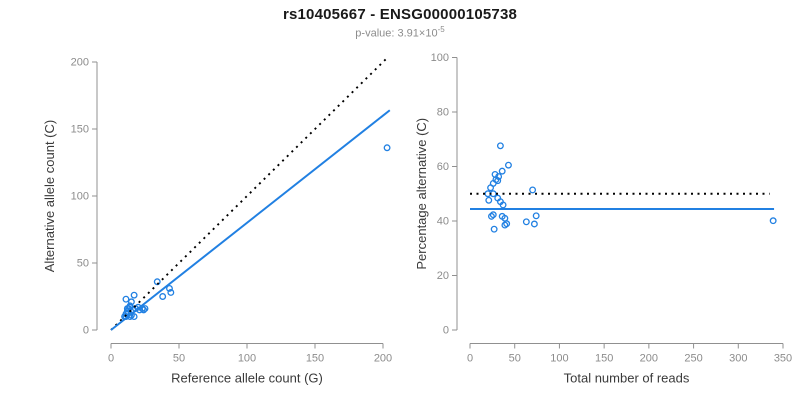  Describe the element at coordinates (396, 33) in the screenshot. I see `pvalue-text: p-value: 3.91×10` at that location.